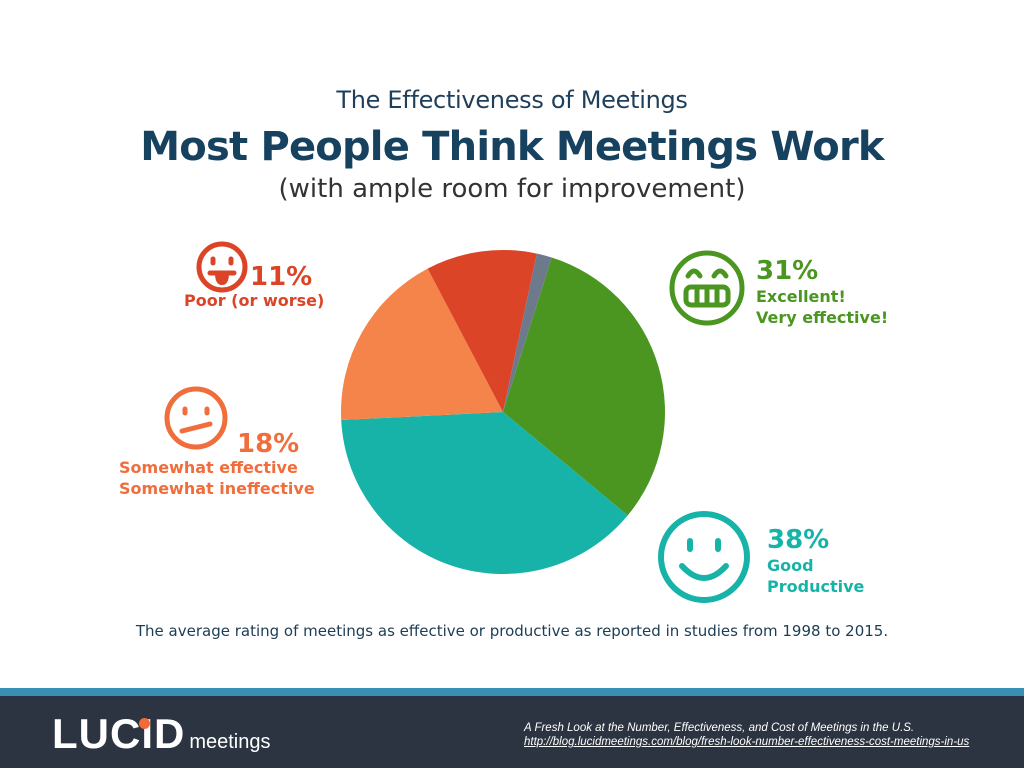  Describe the element at coordinates (707, 288) in the screenshot. I see `grin-face-icon` at that location.